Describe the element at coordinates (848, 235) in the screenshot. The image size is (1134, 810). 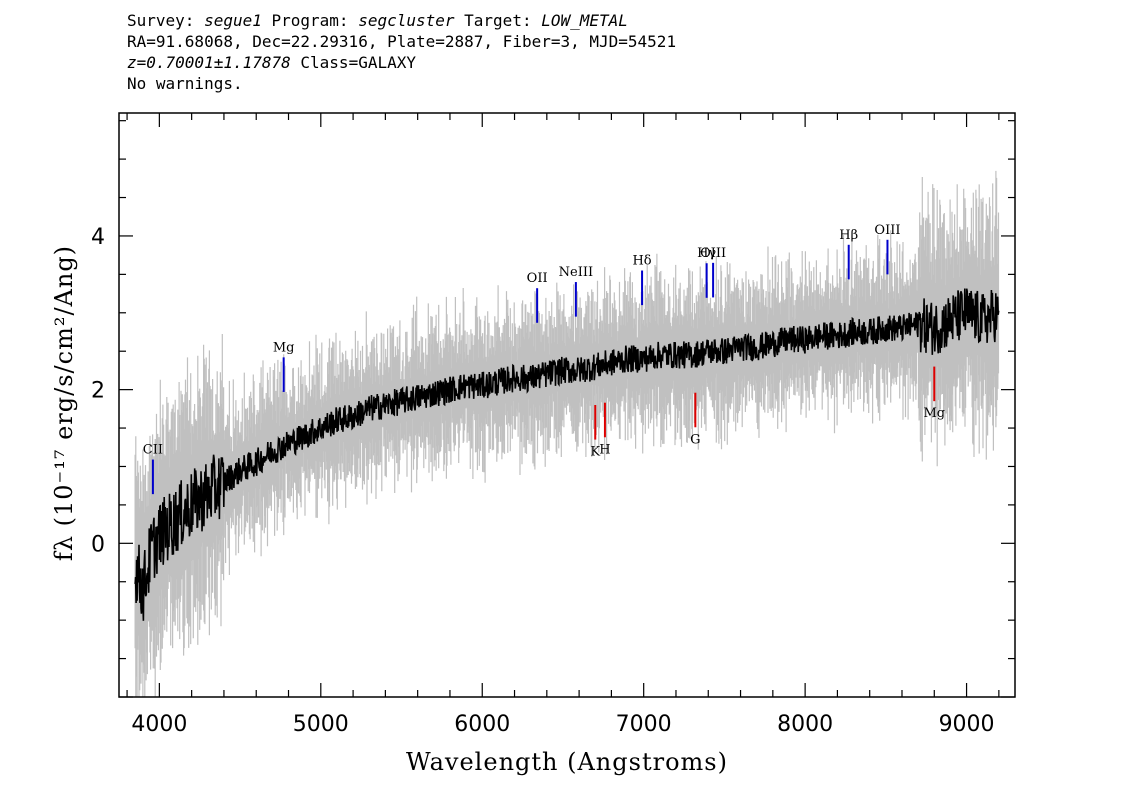
I see `emission-line-label: Hβ` at that location.